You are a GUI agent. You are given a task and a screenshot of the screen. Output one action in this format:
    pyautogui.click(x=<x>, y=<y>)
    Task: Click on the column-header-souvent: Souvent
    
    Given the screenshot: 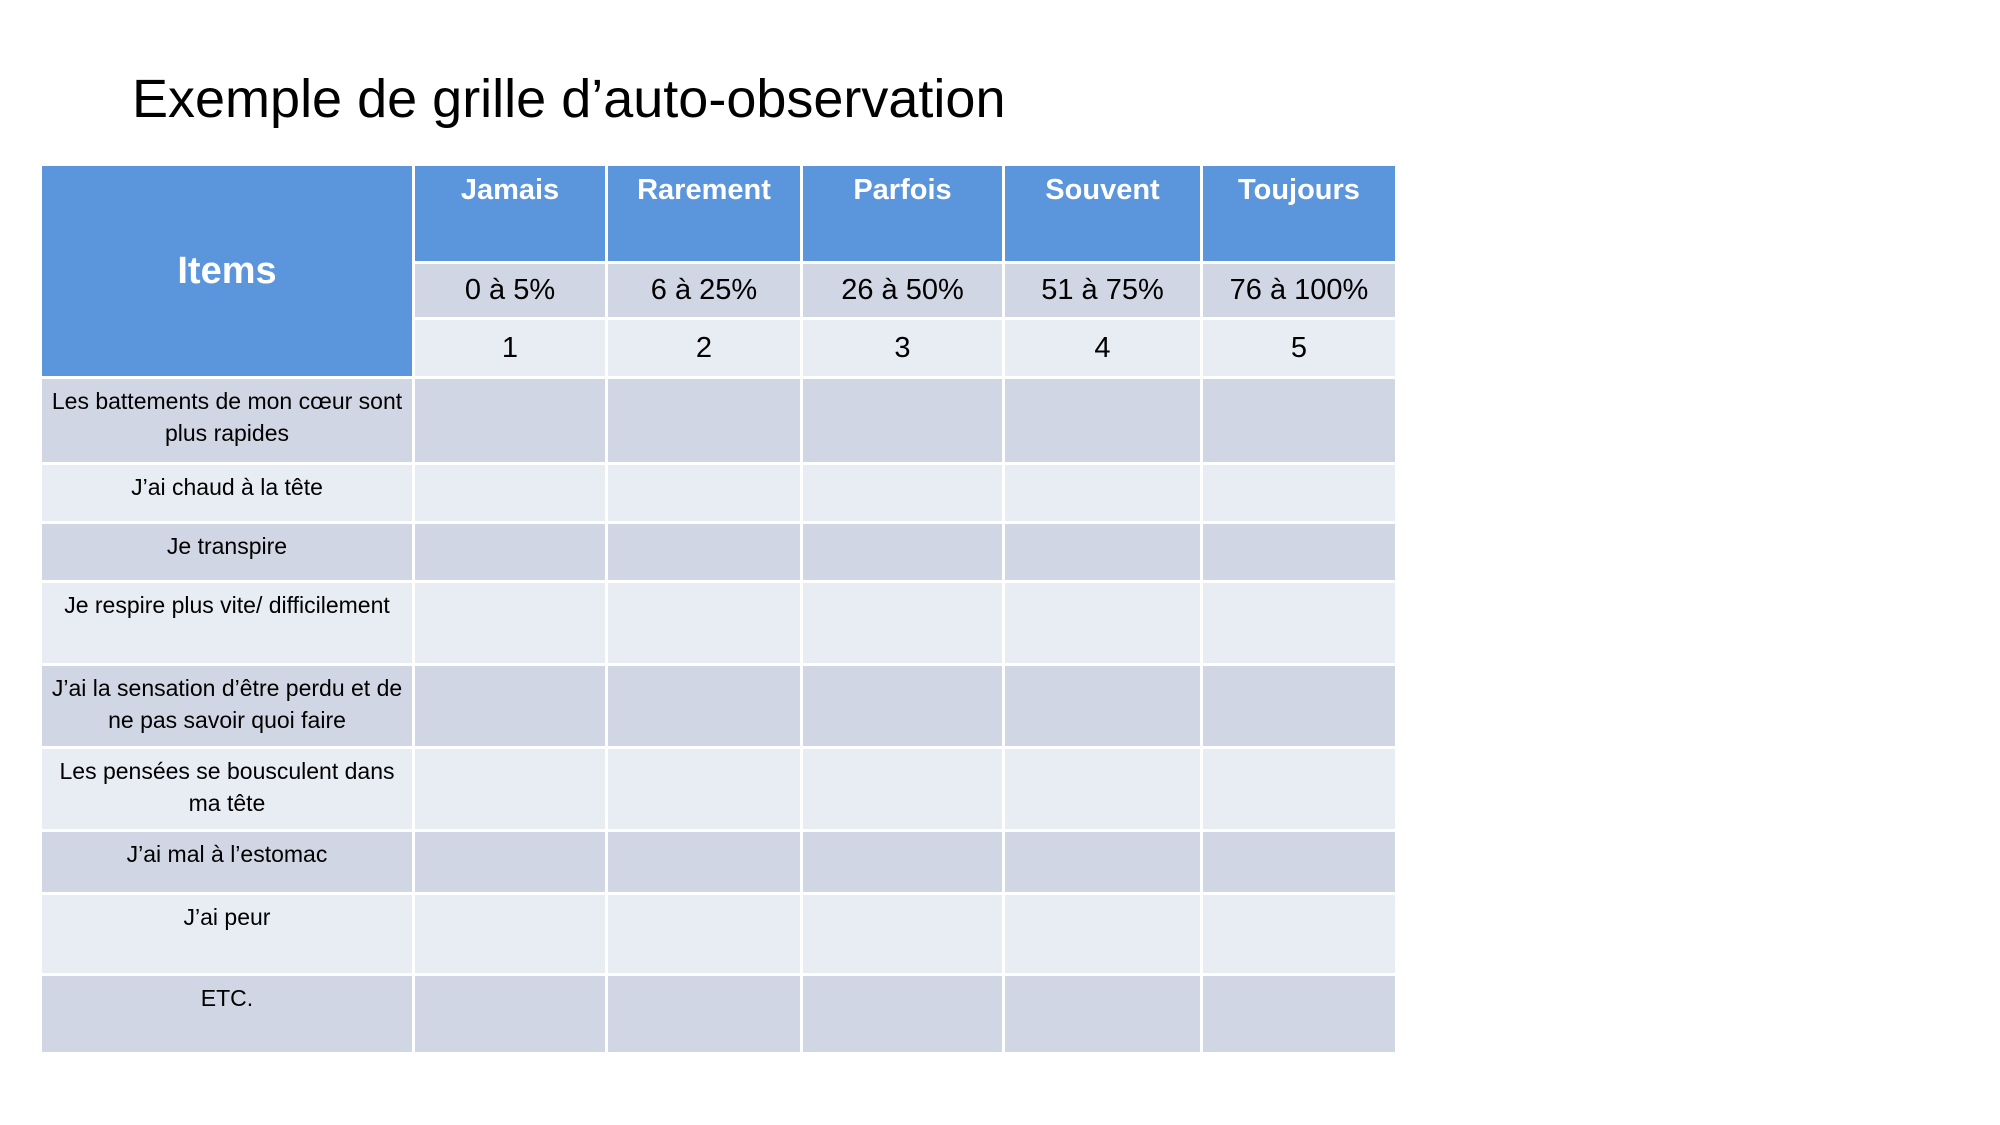 What is the action you would take?
    pyautogui.click(x=1102, y=213)
    